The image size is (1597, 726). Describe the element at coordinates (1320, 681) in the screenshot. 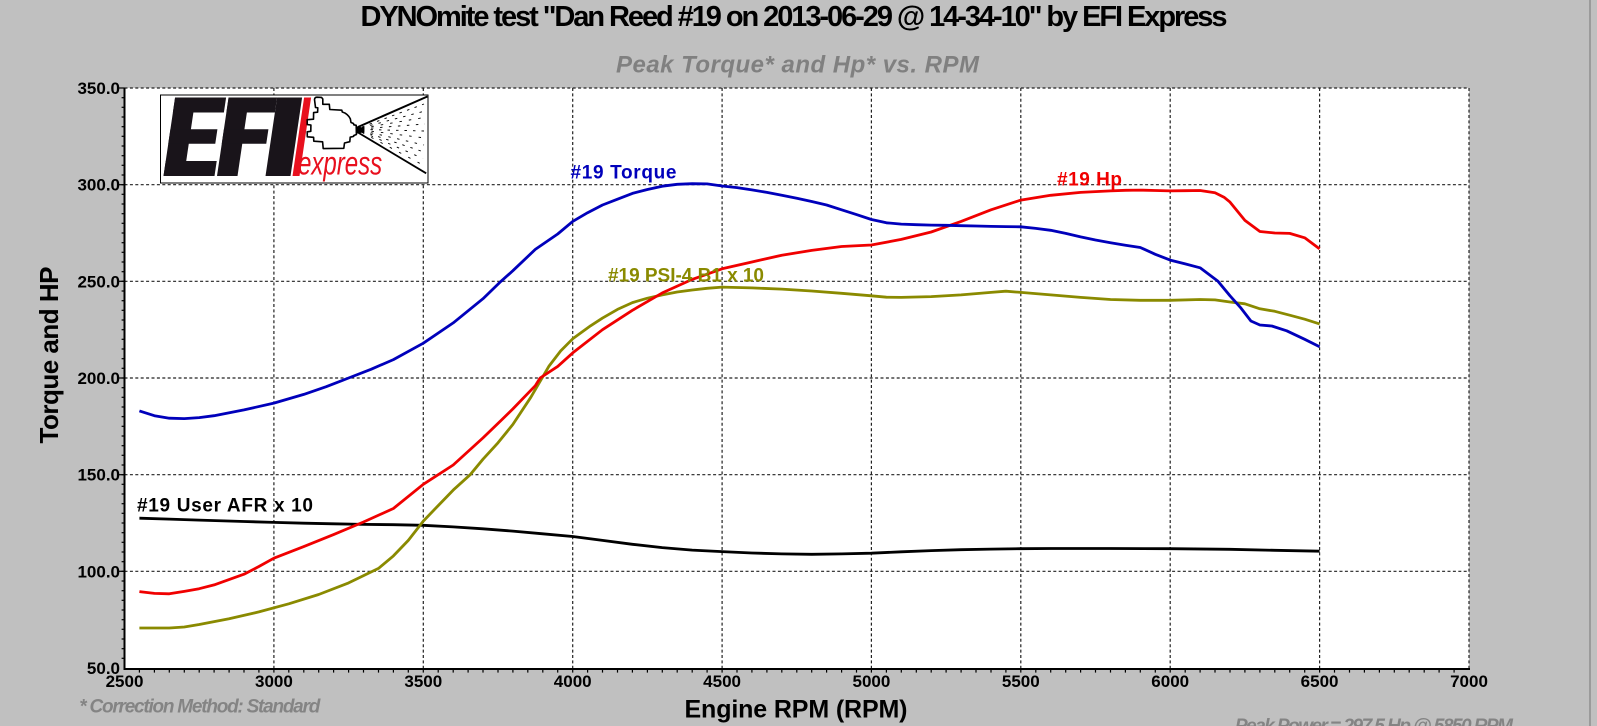

I see `svg-text: 6500` at that location.